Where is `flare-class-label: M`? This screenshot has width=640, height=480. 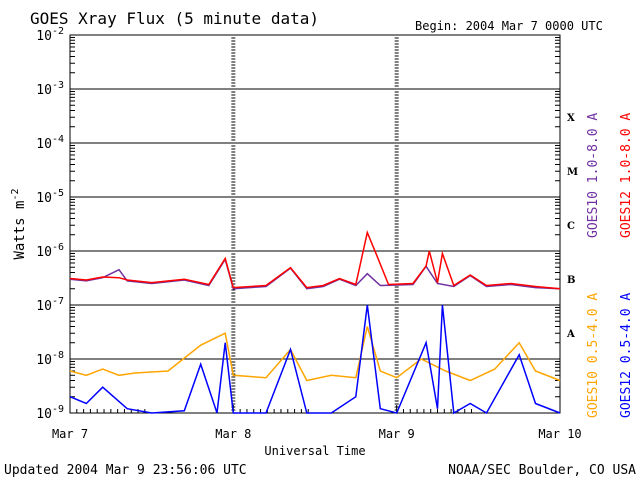
flare-class-label: M is located at coordinates (572, 172).